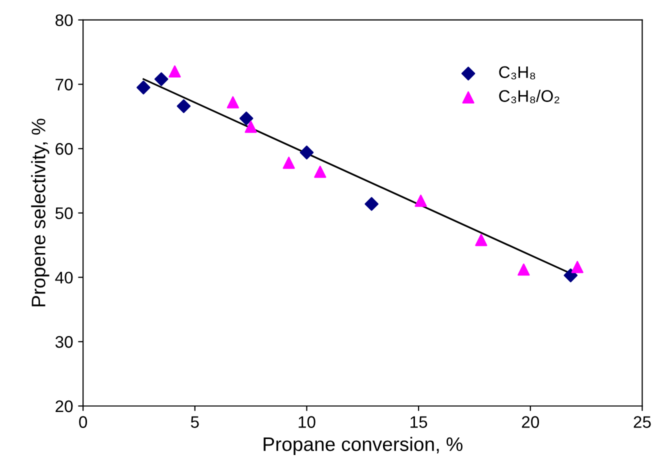 The height and width of the screenshot is (464, 654). Describe the element at coordinates (64, 149) in the screenshot. I see `y-tick-label: 60` at that location.